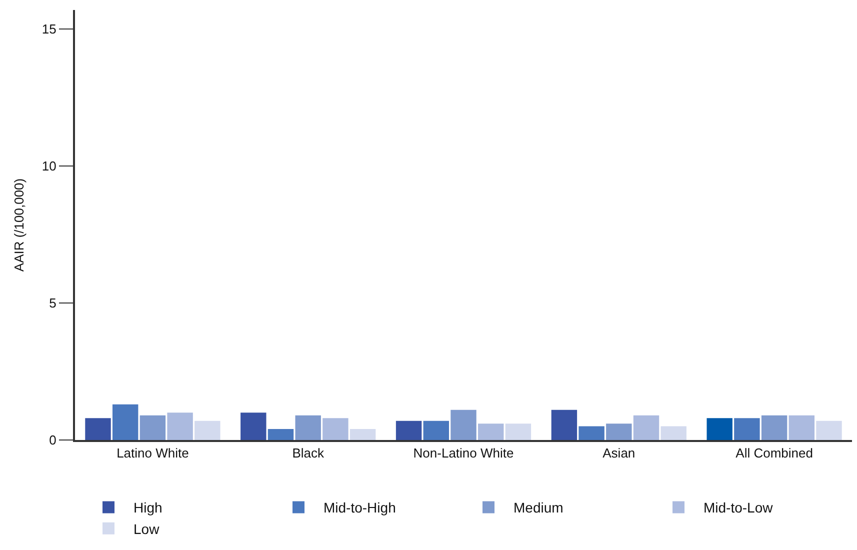 The height and width of the screenshot is (550, 857). I want to click on x-tick-label: Non-Latino White, so click(463, 453).